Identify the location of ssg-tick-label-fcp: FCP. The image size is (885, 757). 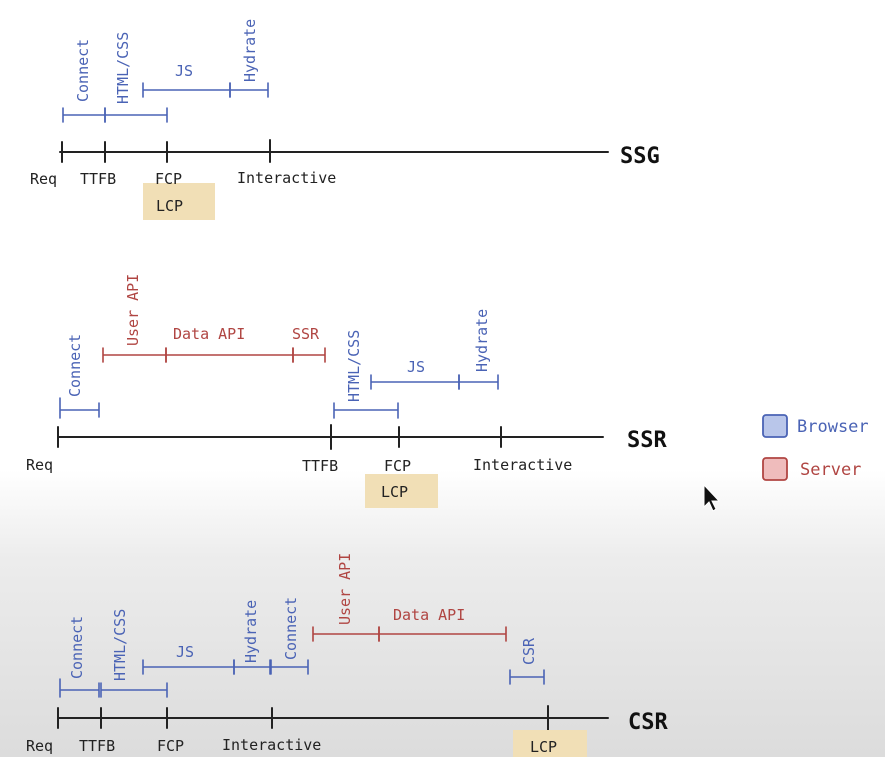
(168, 179).